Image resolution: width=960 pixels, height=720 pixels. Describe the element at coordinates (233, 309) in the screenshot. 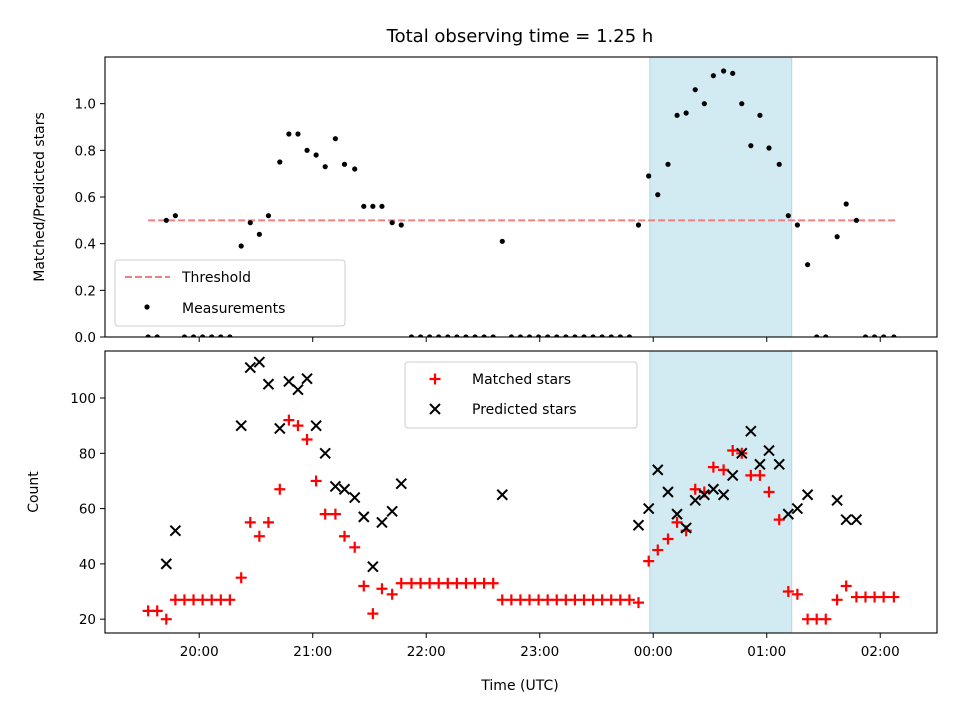

I see `legend-measurement-label: Measurements` at that location.